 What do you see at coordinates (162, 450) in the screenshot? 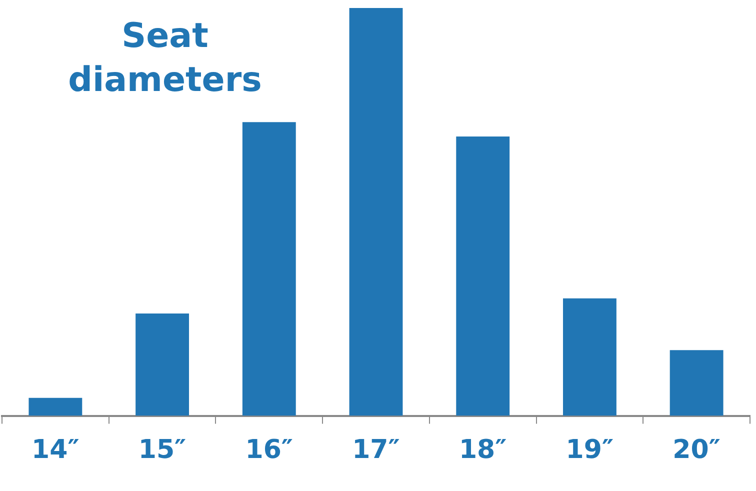
I see `x-tick-label: 15″` at bounding box center [162, 450].